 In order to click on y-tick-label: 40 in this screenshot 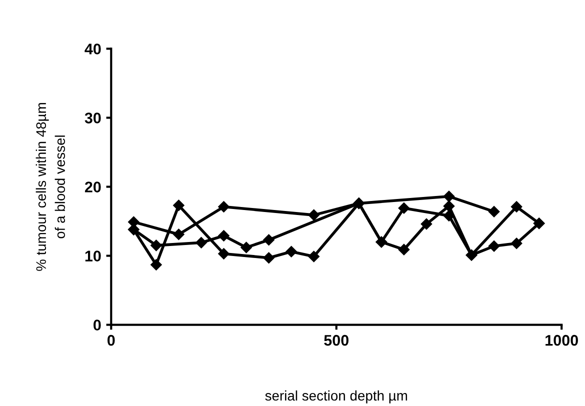, I will do `click(92, 49)`.